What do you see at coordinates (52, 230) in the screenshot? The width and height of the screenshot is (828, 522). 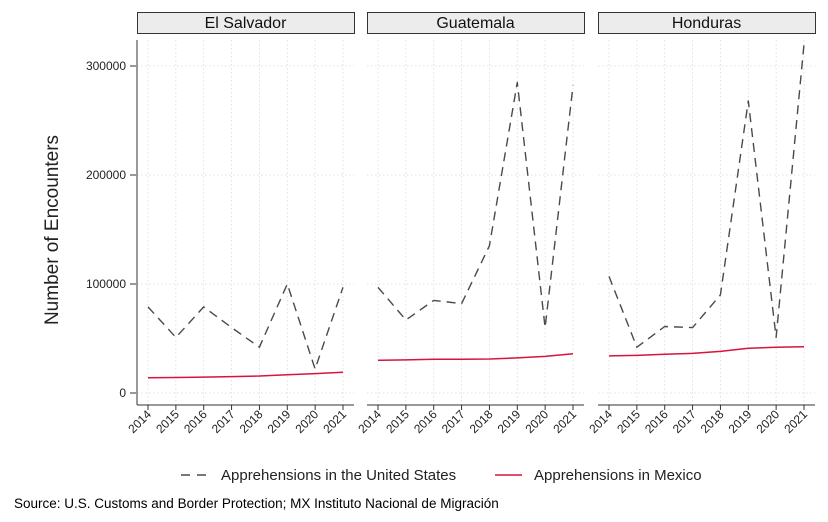 I see `y-axis-label: Number of Encounters` at bounding box center [52, 230].